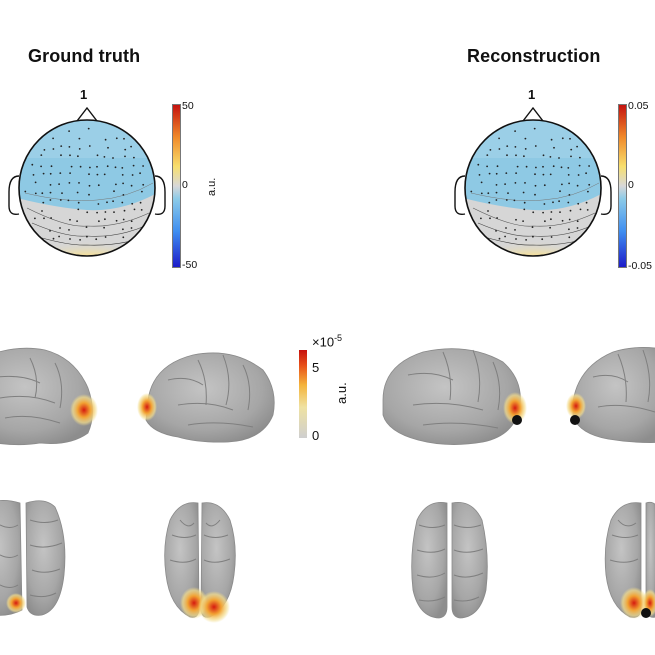  What do you see at coordinates (185, 185) in the screenshot?
I see `colorbar-mid-ground-truth: 0` at bounding box center [185, 185].